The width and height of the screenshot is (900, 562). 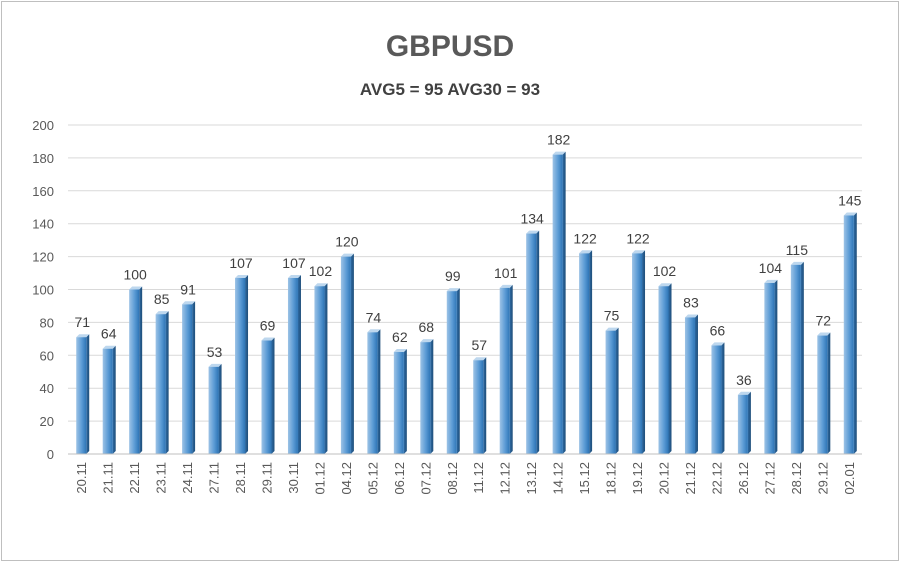 What do you see at coordinates (134, 478) in the screenshot?
I see `x-tick-label: 22.11` at bounding box center [134, 478].